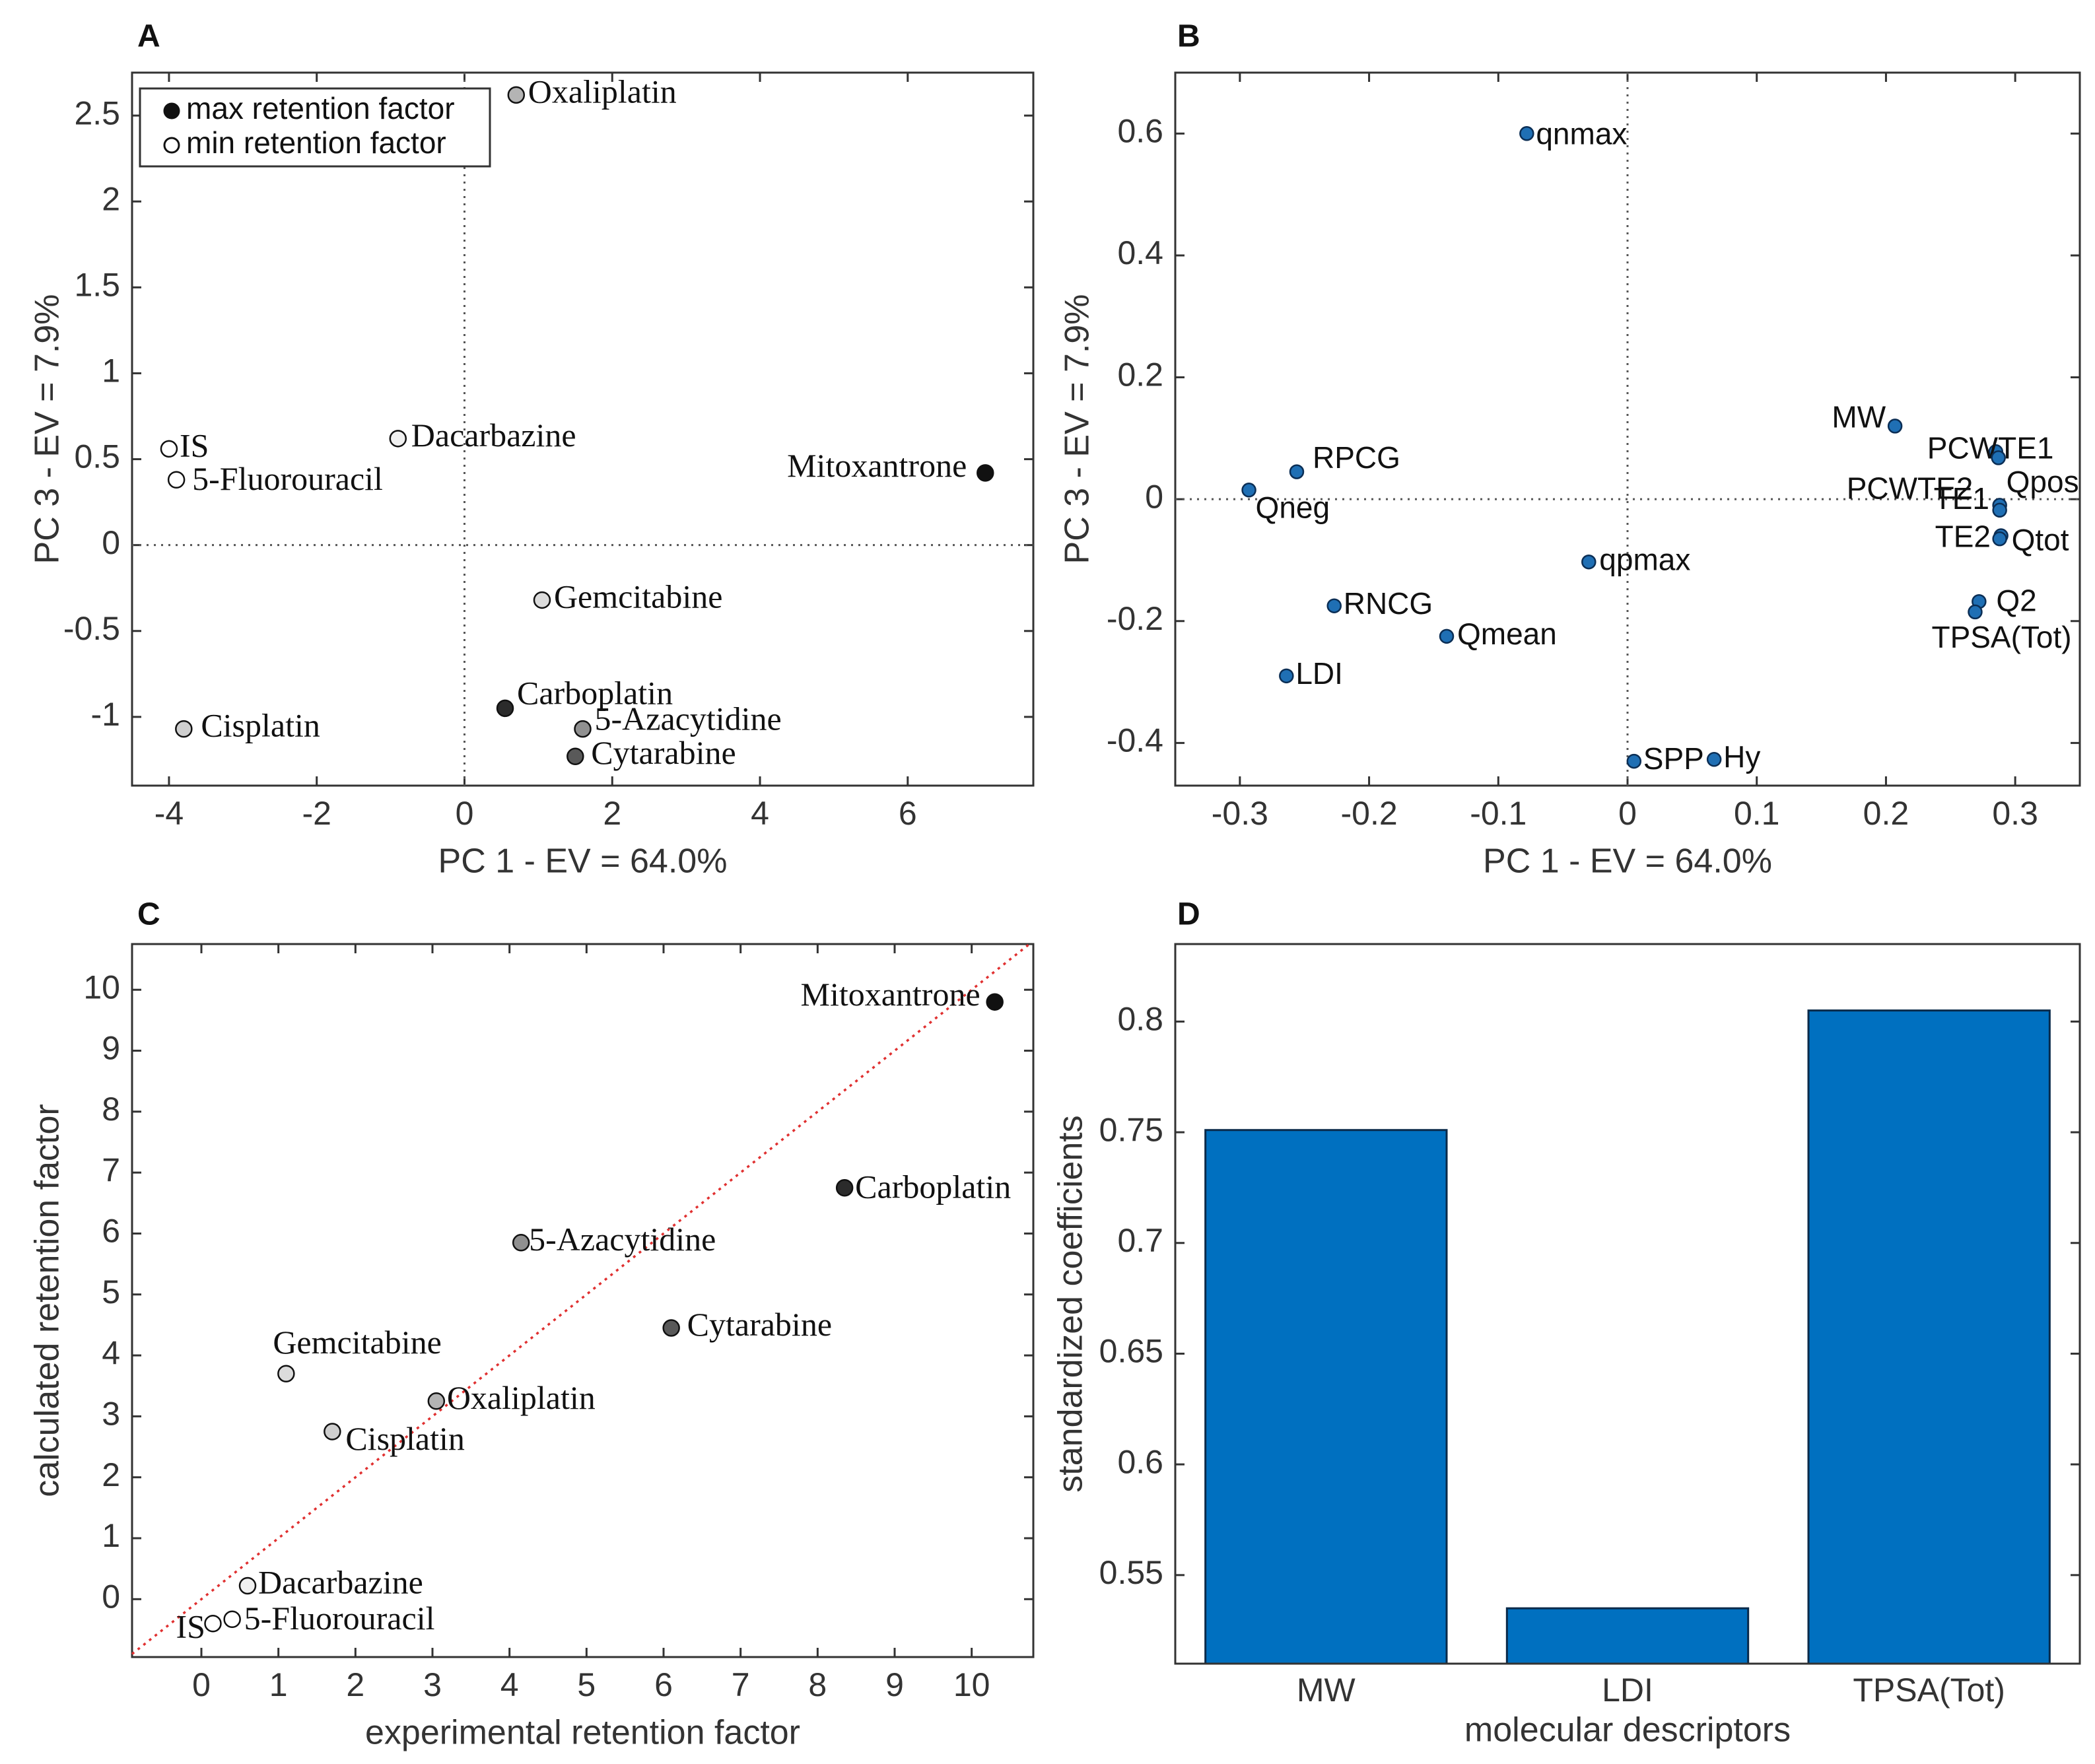 Image resolution: width=2095 pixels, height=1764 pixels. I want to click on bar-tpsa-tot, so click(1929, 1337).